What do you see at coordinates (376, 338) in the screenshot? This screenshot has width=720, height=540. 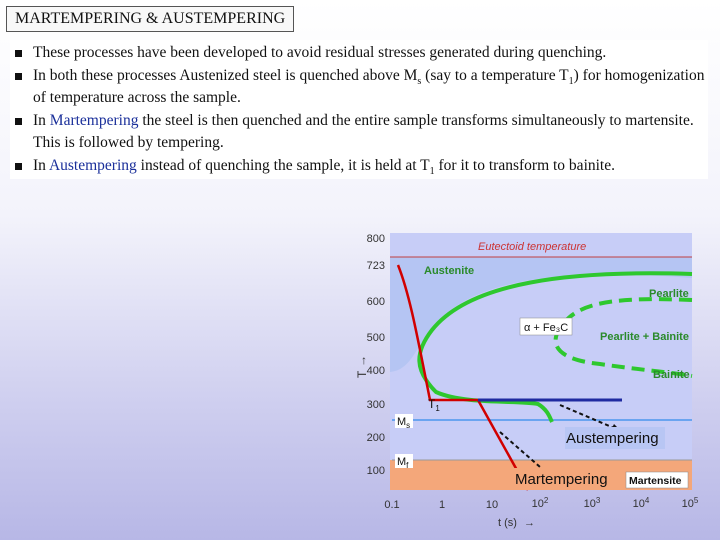 I see `y-tick-label: 500` at bounding box center [376, 338].